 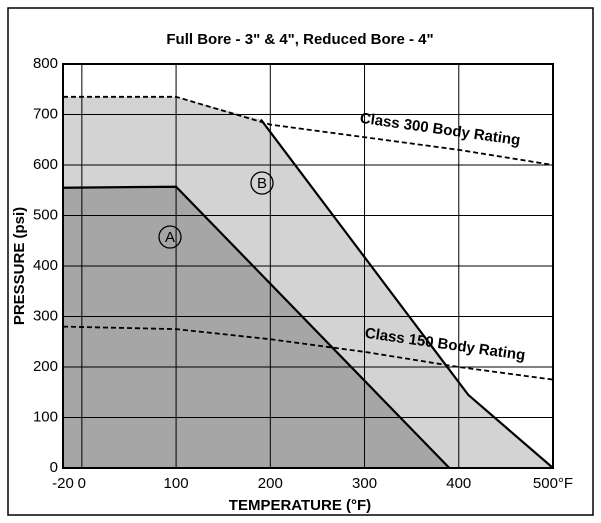 What do you see at coordinates (458, 483) in the screenshot?
I see `x-tick-label: 400` at bounding box center [458, 483].